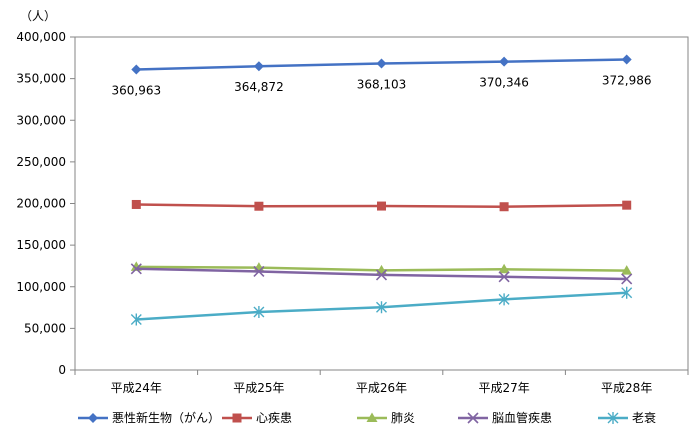  Describe the element at coordinates (503, 388) in the screenshot. I see `x-tick-label: 平成27年` at that location.